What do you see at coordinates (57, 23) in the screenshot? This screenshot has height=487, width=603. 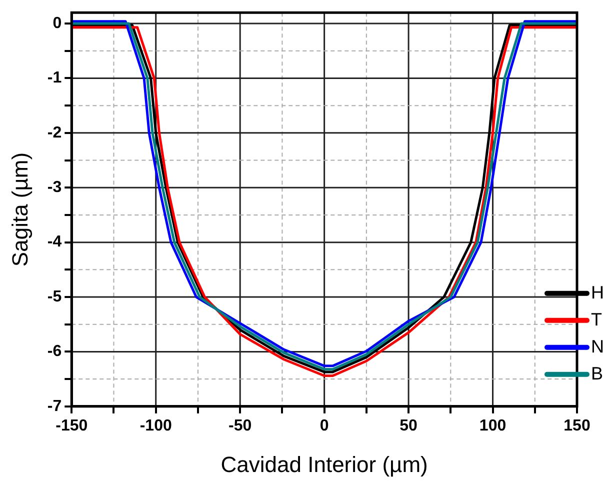 I see `y-tick-label: 0` at bounding box center [57, 23].